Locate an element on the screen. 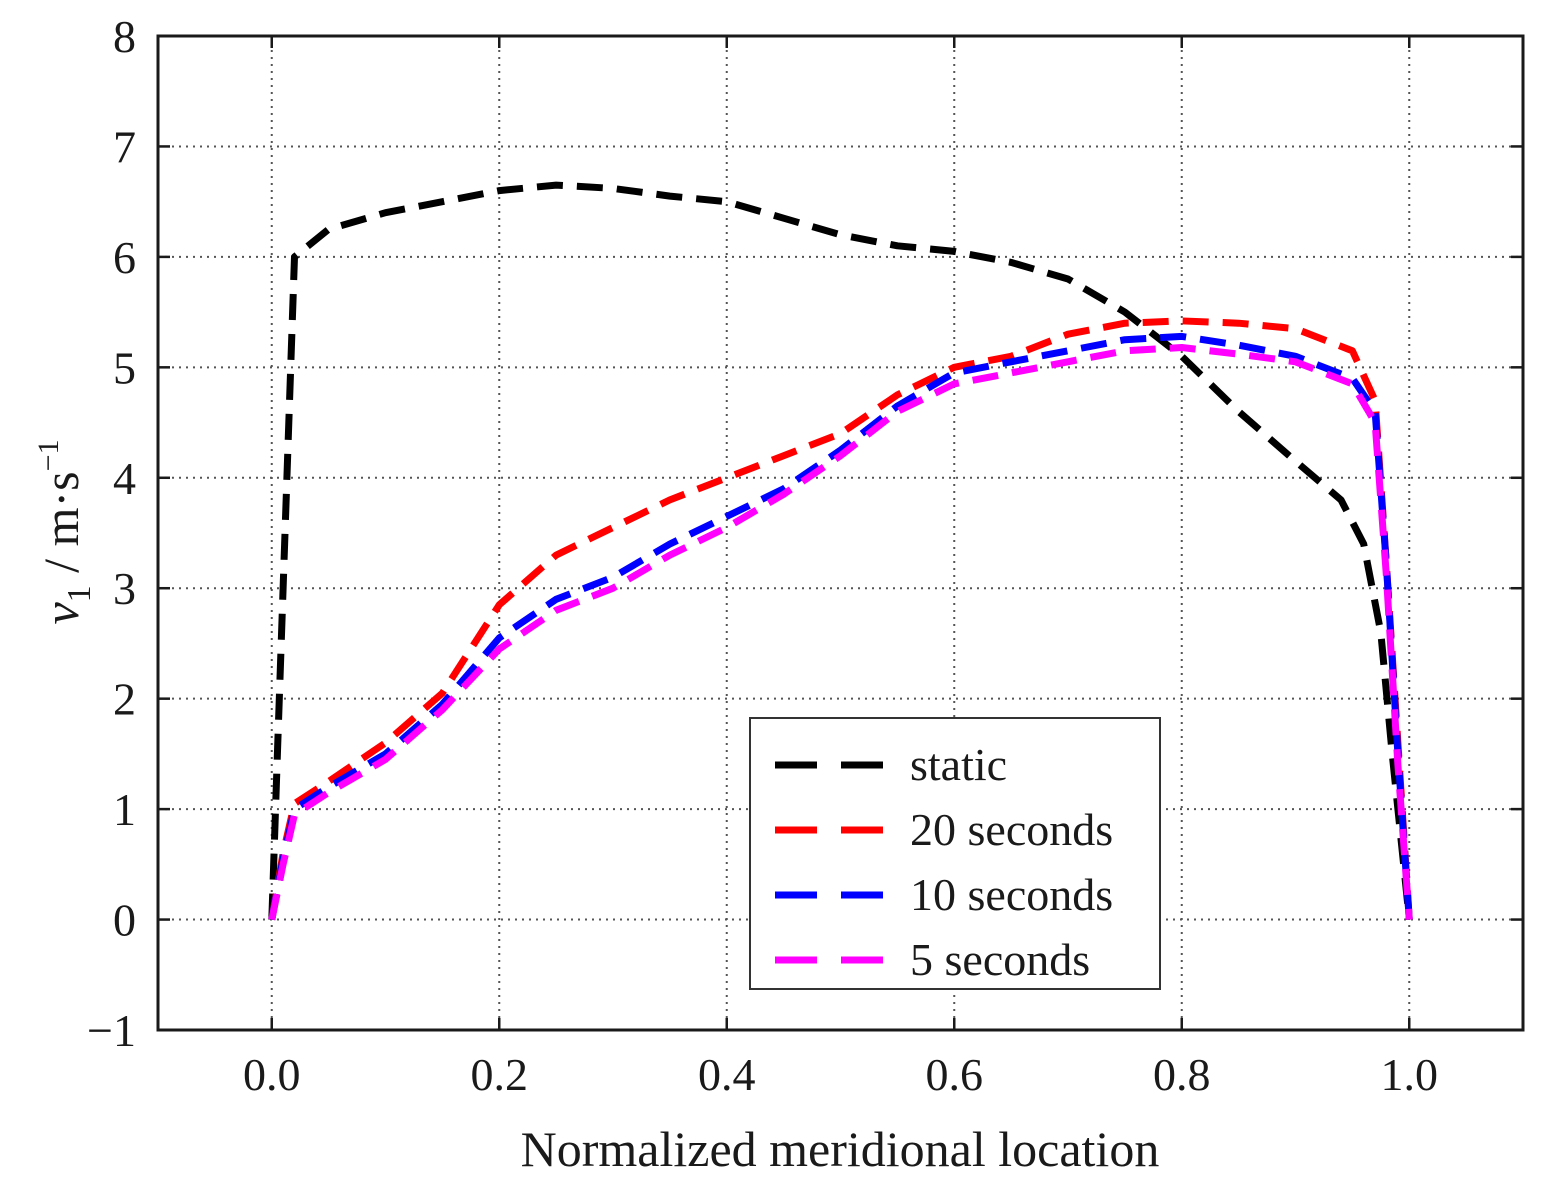 This screenshot has width=1541, height=1181. legend-entry-10-seconds: 10 seconds is located at coordinates (944, 894).